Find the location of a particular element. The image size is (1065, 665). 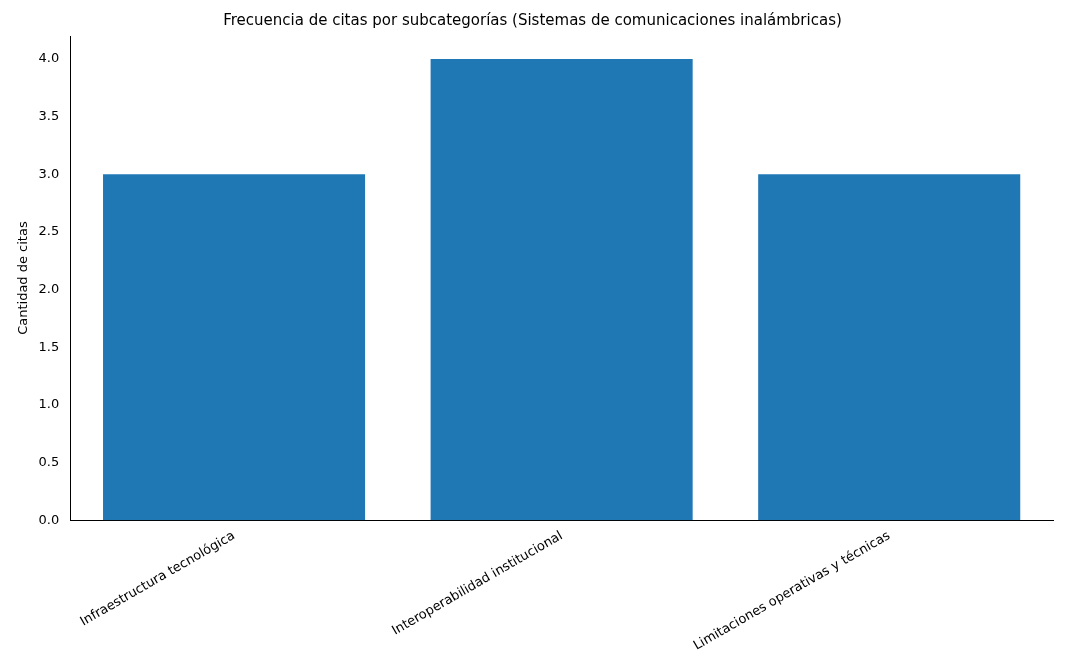

y-tick-label: 4.0 is located at coordinates (49, 58).